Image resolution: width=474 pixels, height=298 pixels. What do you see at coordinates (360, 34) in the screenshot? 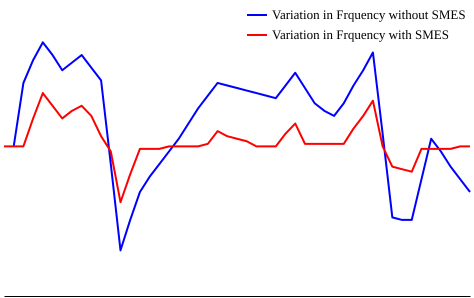
I see `legend-label: Variation in Frquency with SMES` at bounding box center [360, 34].